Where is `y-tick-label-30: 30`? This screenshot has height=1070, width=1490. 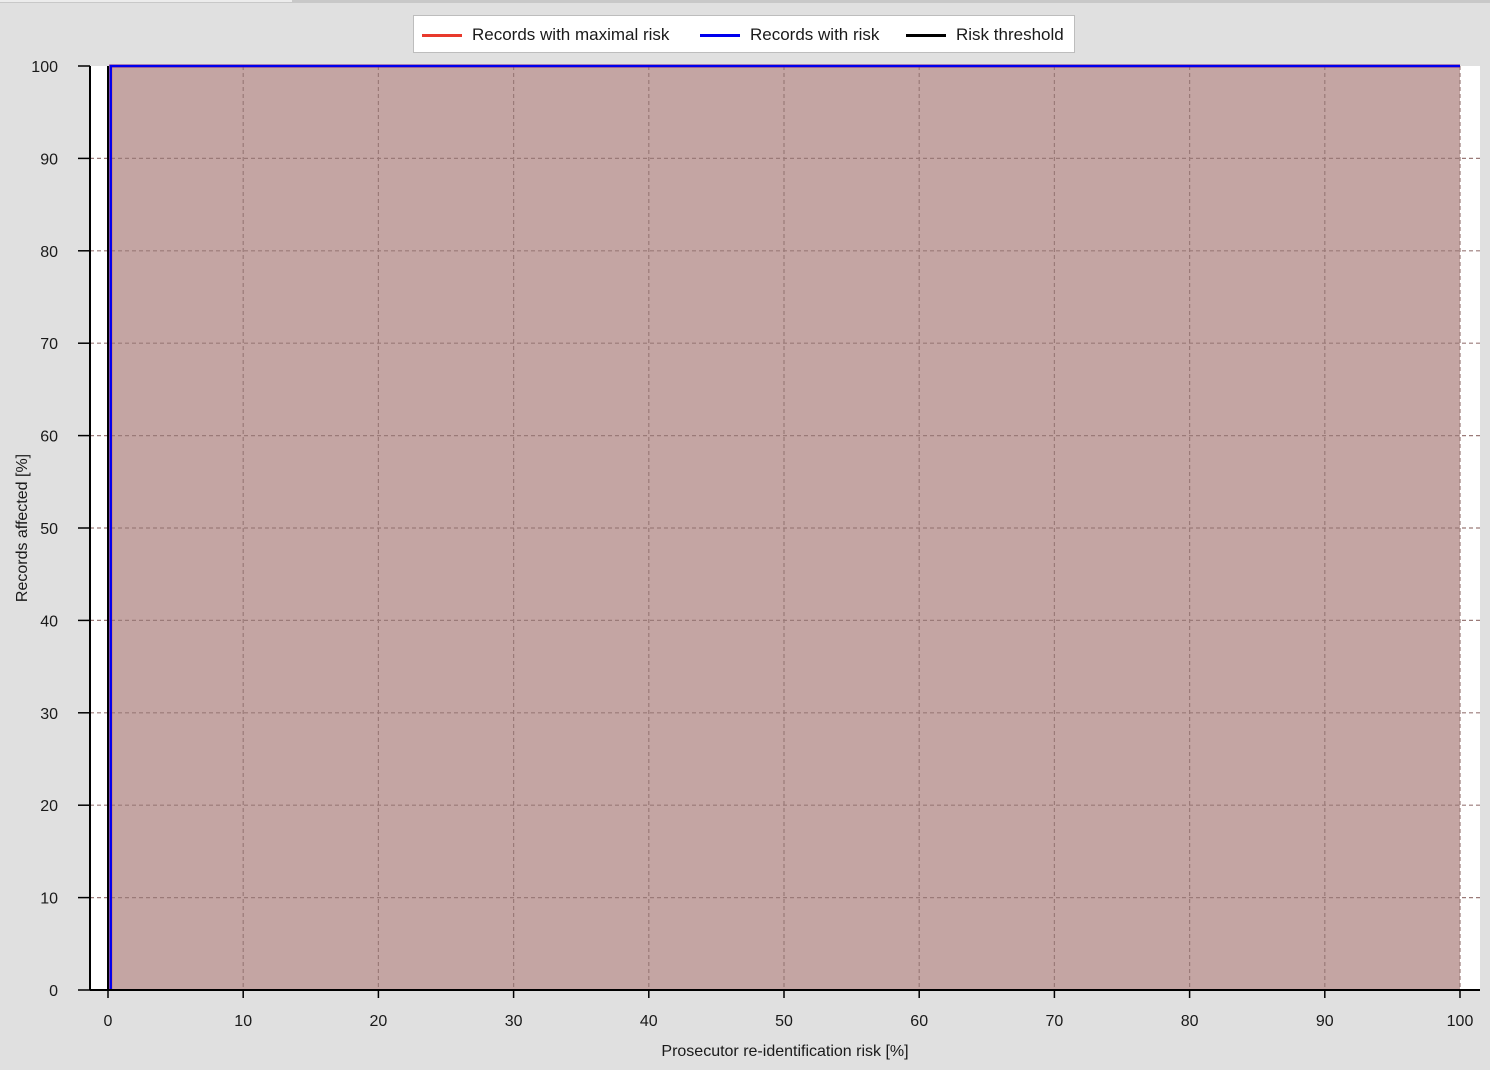 y-tick-label-30: 30 is located at coordinates (49, 714).